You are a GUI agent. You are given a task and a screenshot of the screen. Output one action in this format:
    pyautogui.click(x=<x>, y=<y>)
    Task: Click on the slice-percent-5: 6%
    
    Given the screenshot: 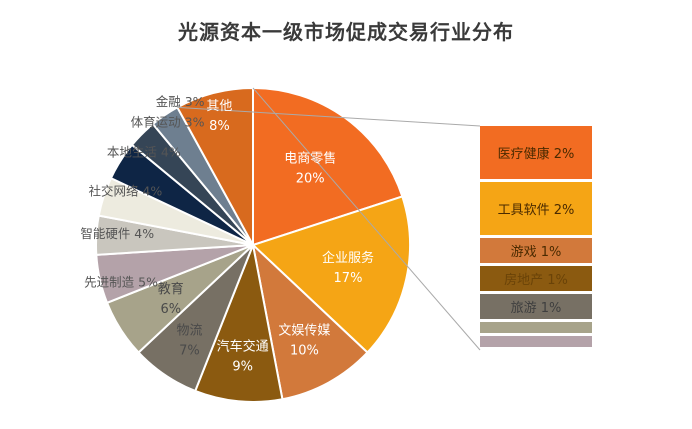 What is the action you would take?
    pyautogui.click(x=171, y=309)
    